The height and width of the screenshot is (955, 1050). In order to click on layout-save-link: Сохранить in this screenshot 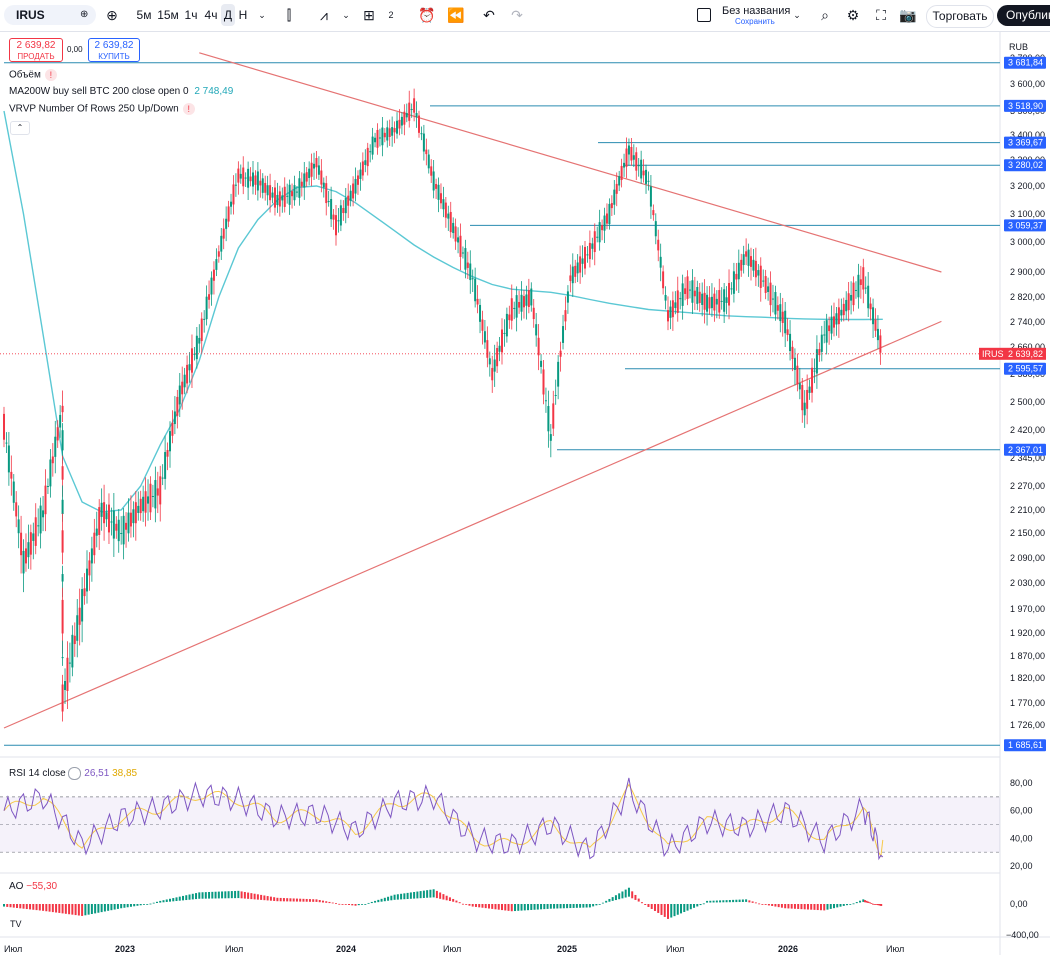, I will do `click(755, 21)`.